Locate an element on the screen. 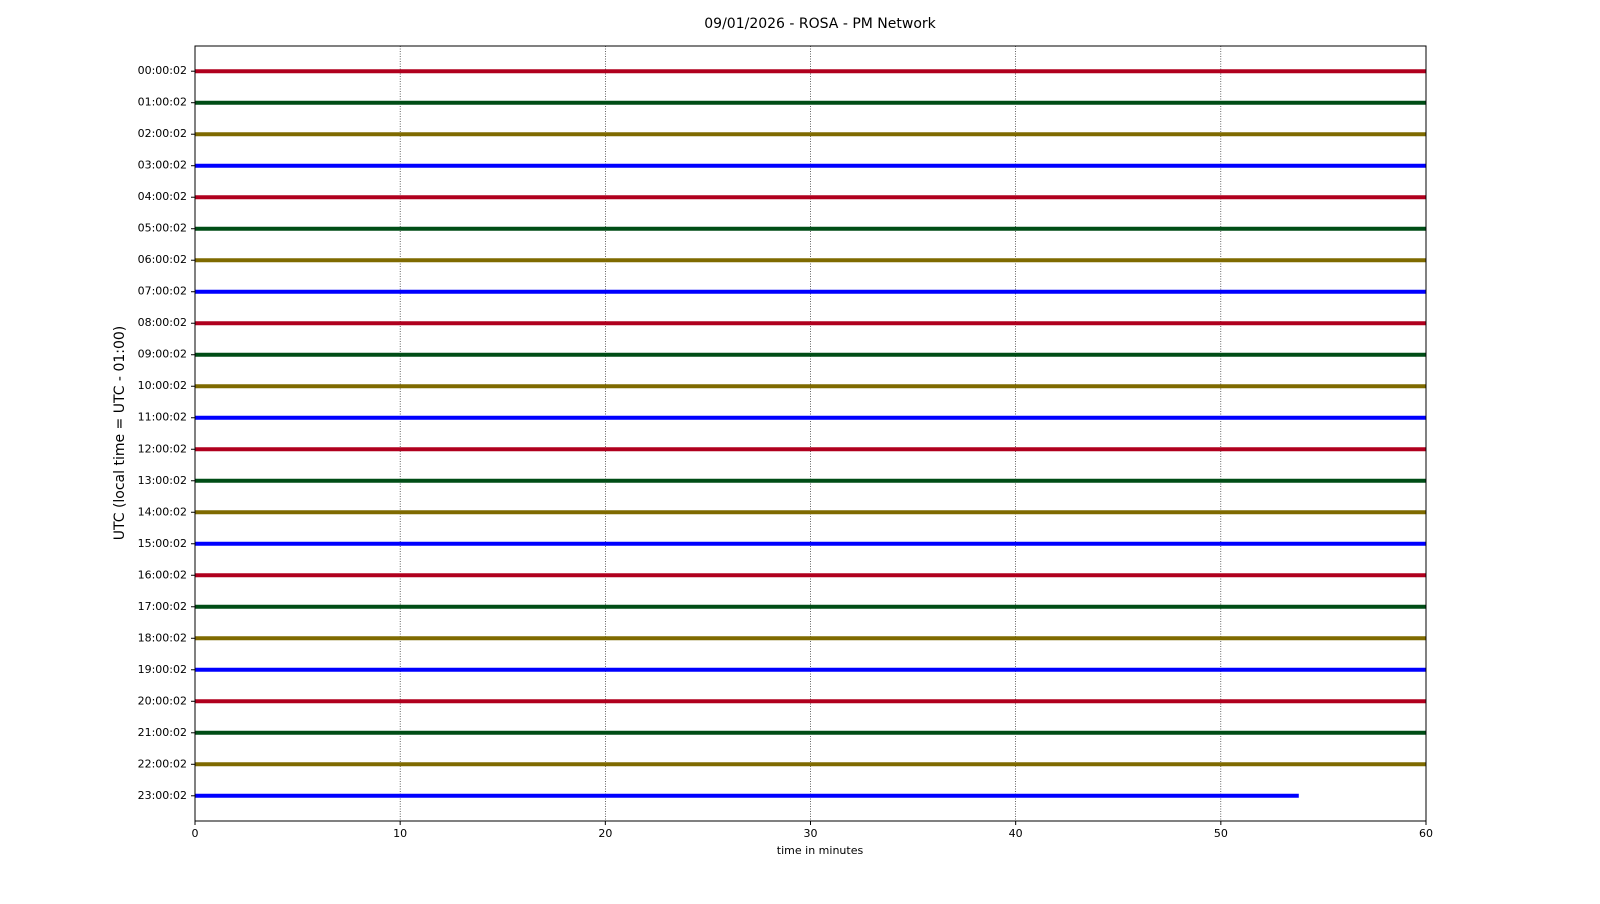 The width and height of the screenshot is (1600, 904). y-tick-label: 02:00:02 is located at coordinates (162, 133).